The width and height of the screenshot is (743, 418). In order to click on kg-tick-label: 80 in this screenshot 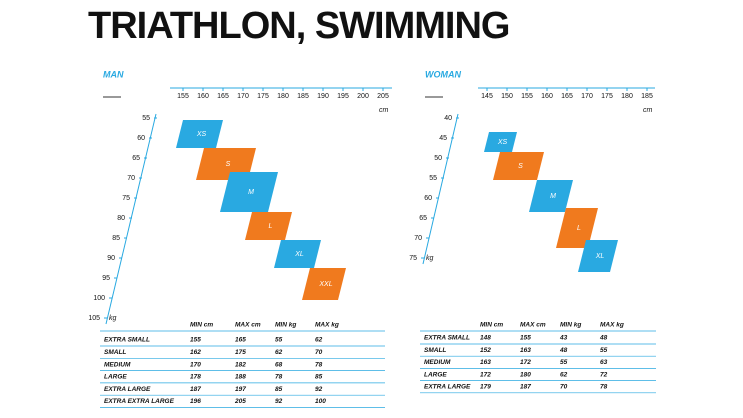, I will do `click(121, 218)`.